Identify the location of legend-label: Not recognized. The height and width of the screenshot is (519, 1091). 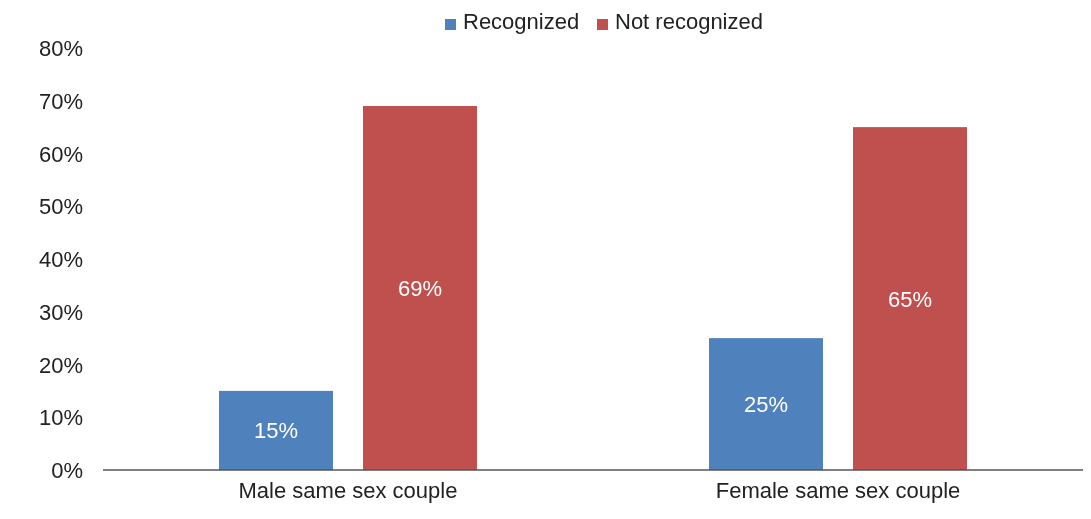
(689, 21).